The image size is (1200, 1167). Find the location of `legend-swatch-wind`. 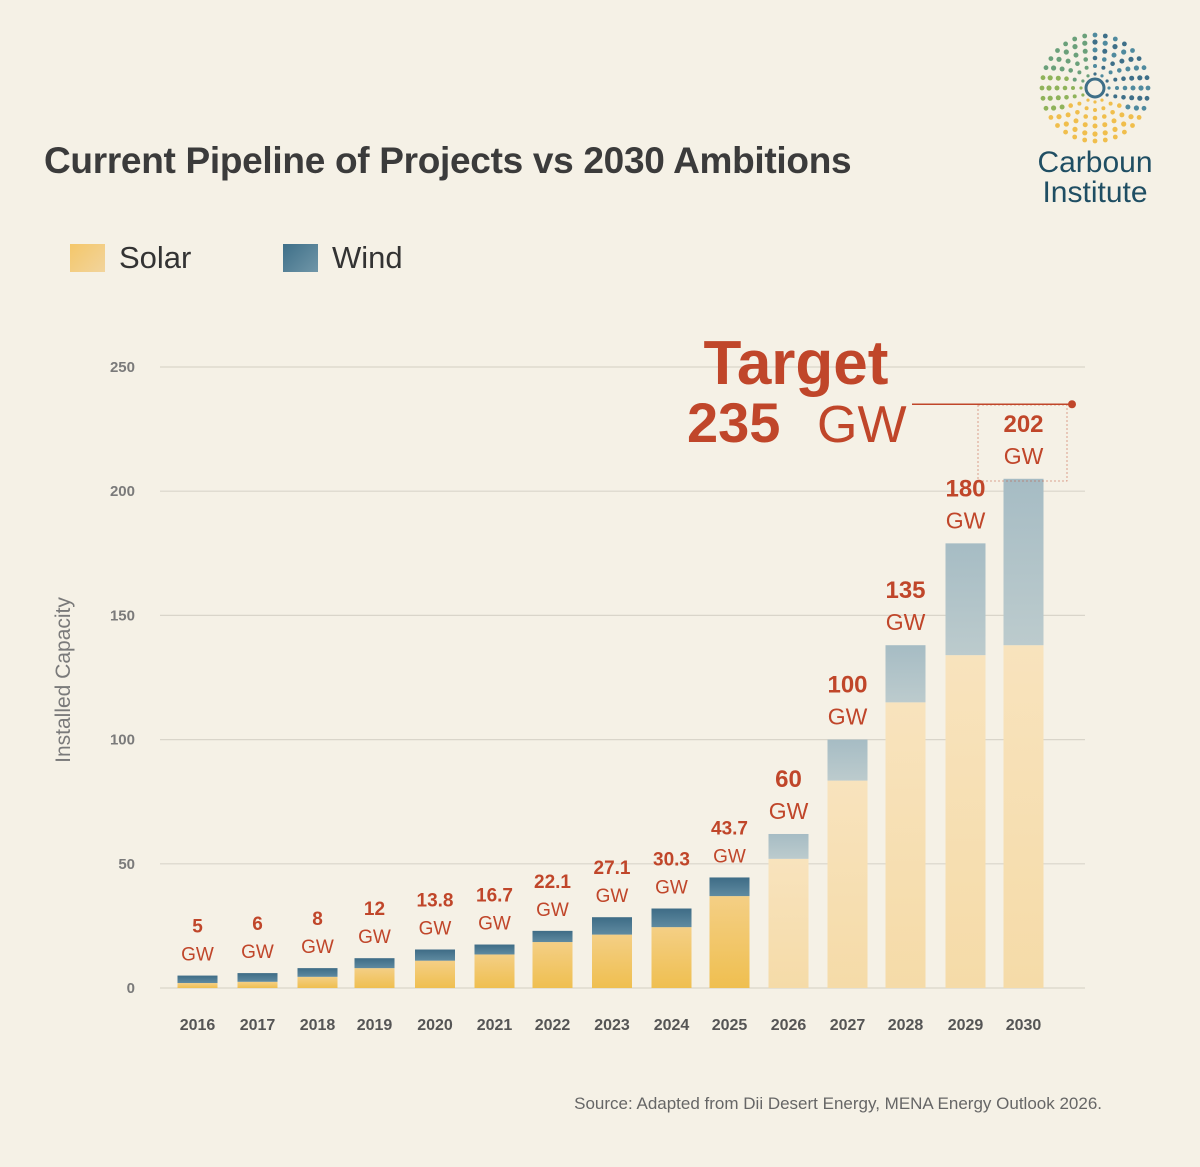

legend-swatch-wind is located at coordinates (300, 258).